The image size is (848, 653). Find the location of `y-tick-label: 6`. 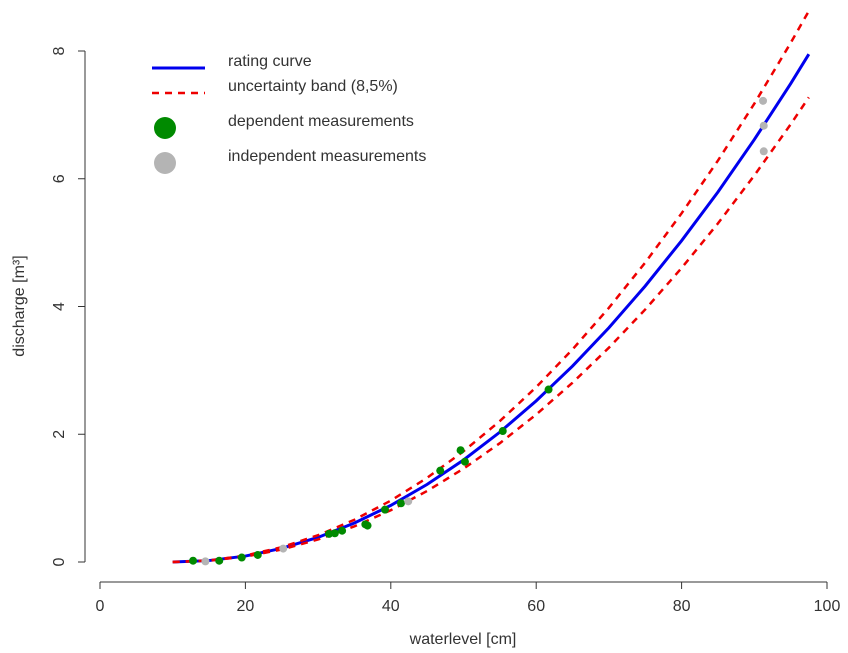

y-tick-label: 6 is located at coordinates (59, 178).